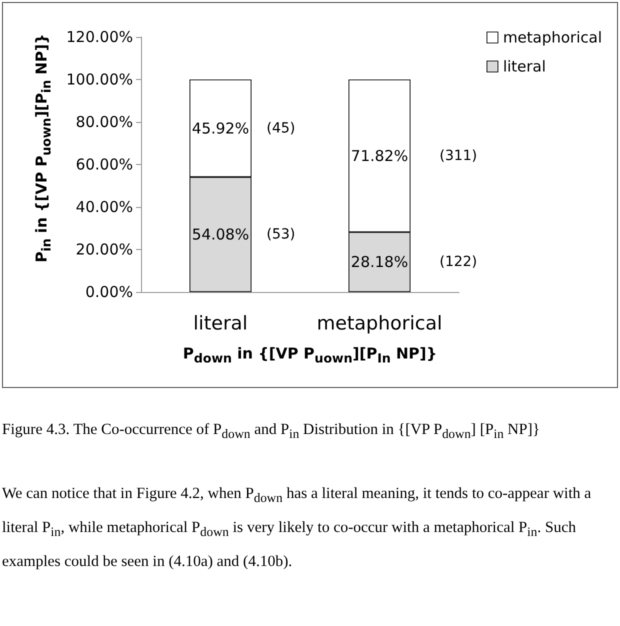  What do you see at coordinates (104, 165) in the screenshot?
I see `y-tick-label: 60.00%` at bounding box center [104, 165].